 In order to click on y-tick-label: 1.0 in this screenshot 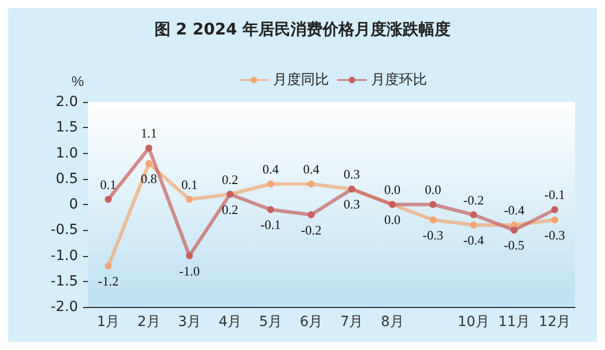, I will do `click(67, 153)`.